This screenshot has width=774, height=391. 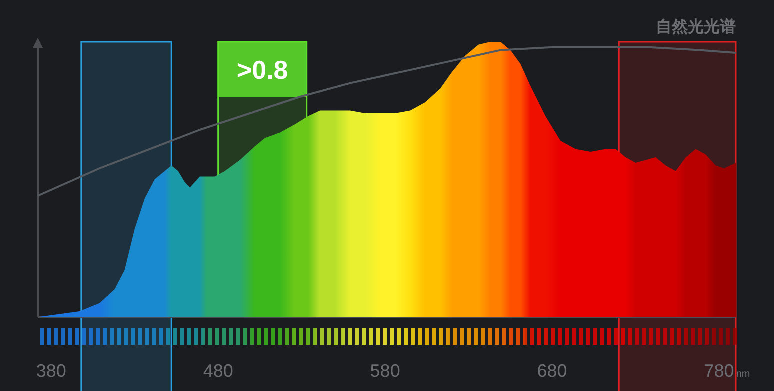 What do you see at coordinates (385, 371) in the screenshot?
I see `x-tick-label: 580` at bounding box center [385, 371].